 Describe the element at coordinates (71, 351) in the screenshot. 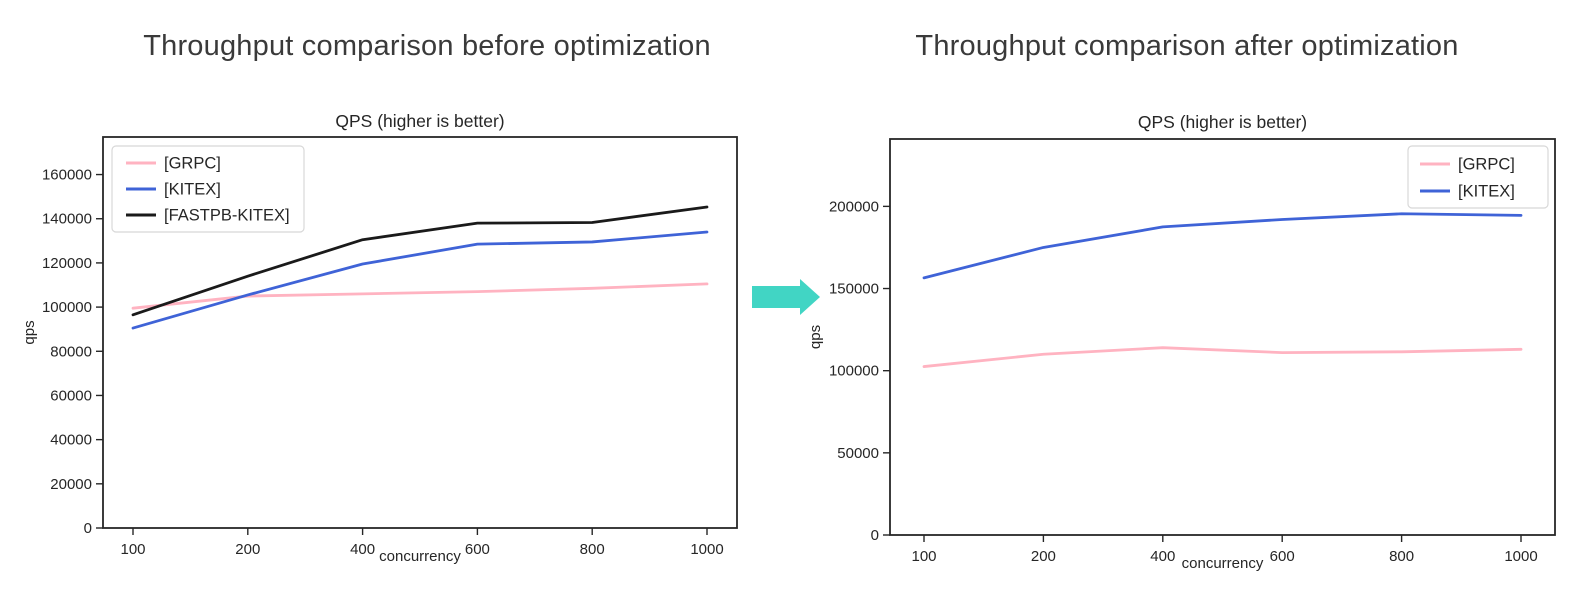

I see `y-tick-label: 80000` at that location.